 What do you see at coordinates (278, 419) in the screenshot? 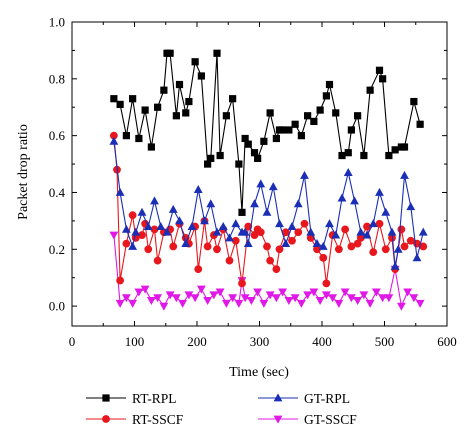
I see `legend-marker-gt-sscf` at bounding box center [278, 419].